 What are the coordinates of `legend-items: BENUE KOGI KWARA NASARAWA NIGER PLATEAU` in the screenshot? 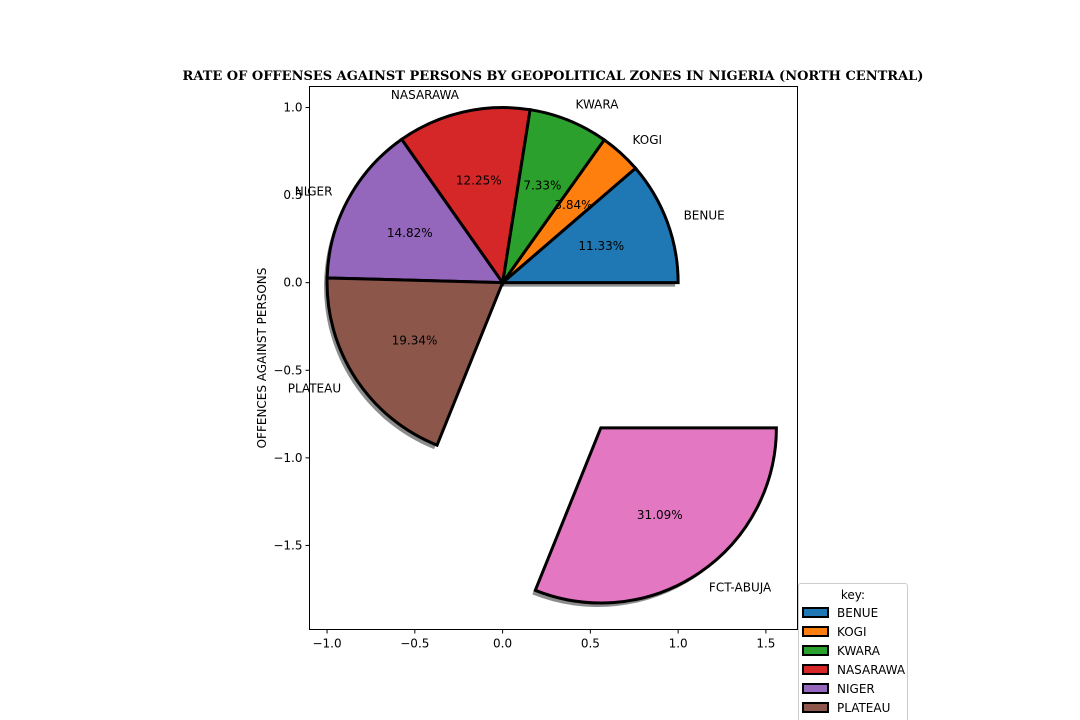 It's located at (853, 660).